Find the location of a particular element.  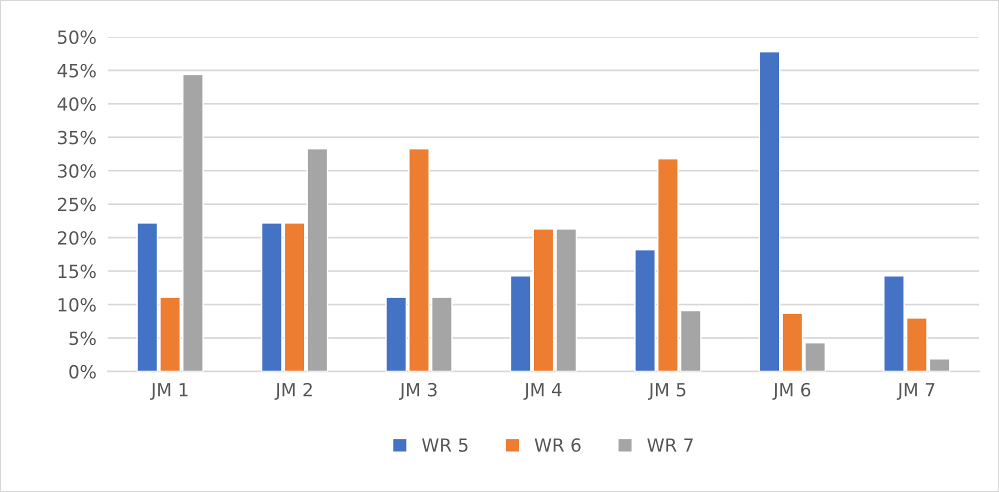

y-tick-label: 0% is located at coordinates (82, 371).